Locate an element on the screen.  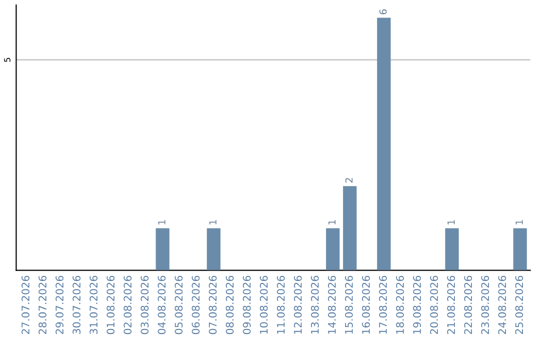
x-tick-label: 20.08.2026 is located at coordinates (434, 305).